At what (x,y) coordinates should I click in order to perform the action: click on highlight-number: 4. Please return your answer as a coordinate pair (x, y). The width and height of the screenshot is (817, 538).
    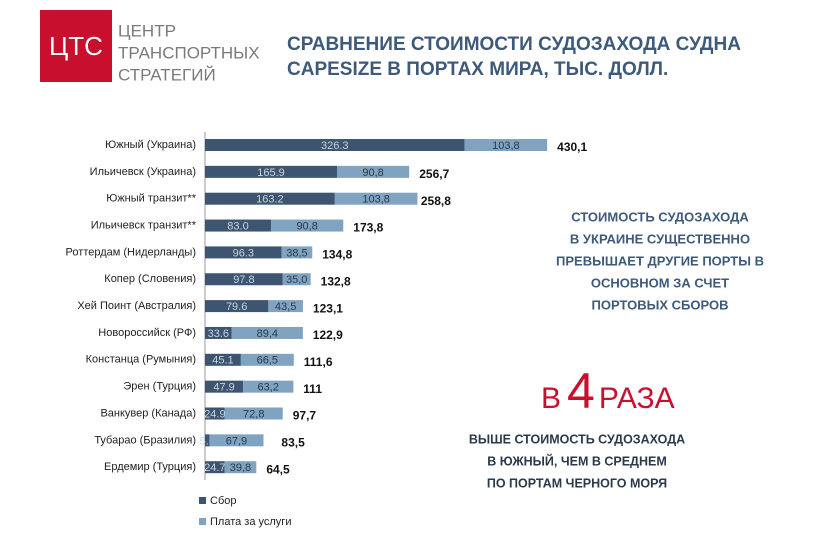
    Looking at the image, I should click on (581, 391).